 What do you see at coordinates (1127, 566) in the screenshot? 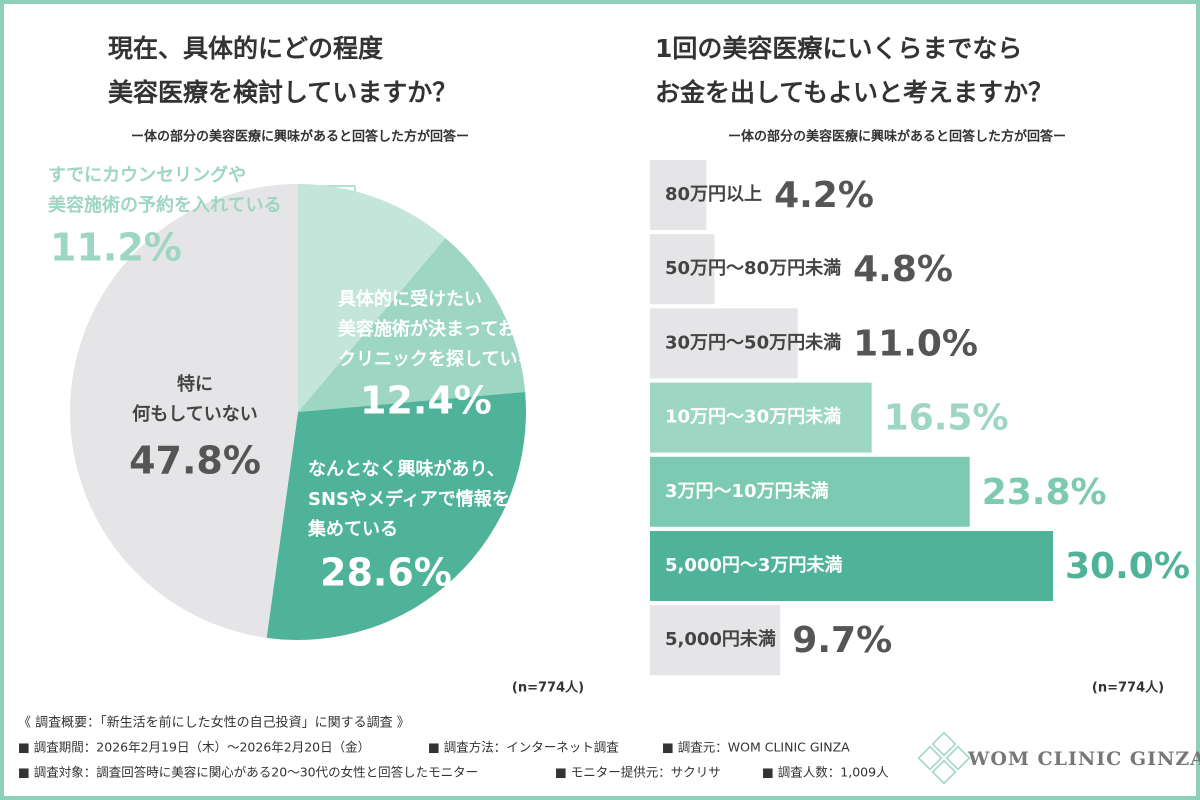
I see `bar-value: 30.0%` at bounding box center [1127, 566].